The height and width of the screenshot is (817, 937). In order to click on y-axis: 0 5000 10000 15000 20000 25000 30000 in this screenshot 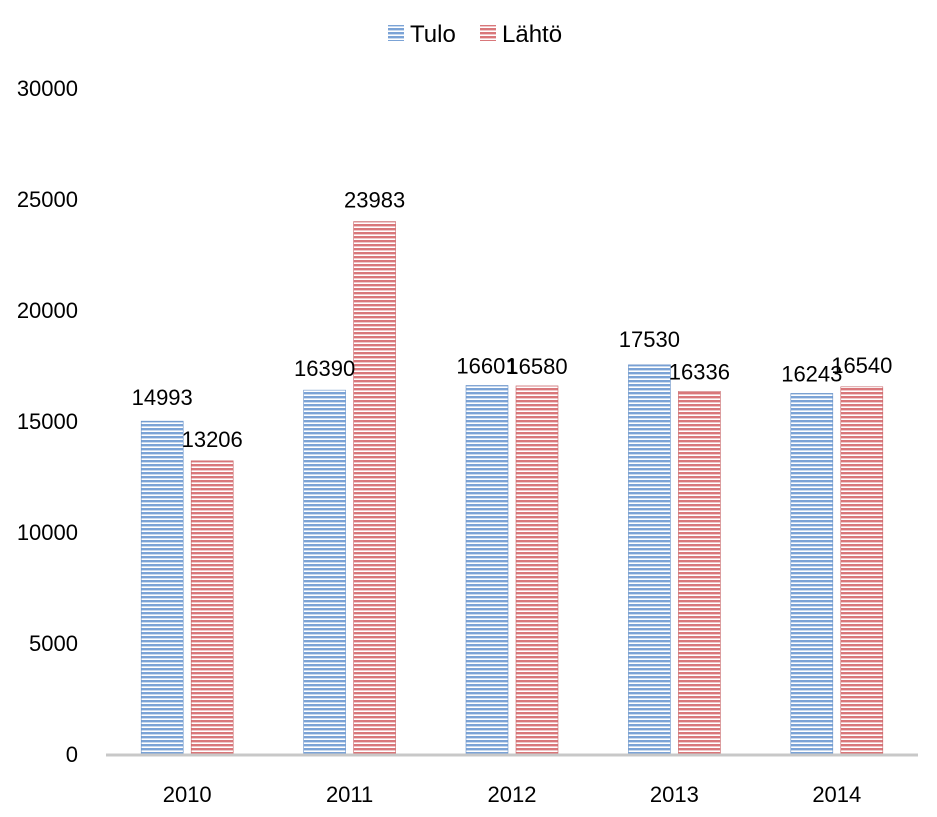, I will do `click(47, 421)`.